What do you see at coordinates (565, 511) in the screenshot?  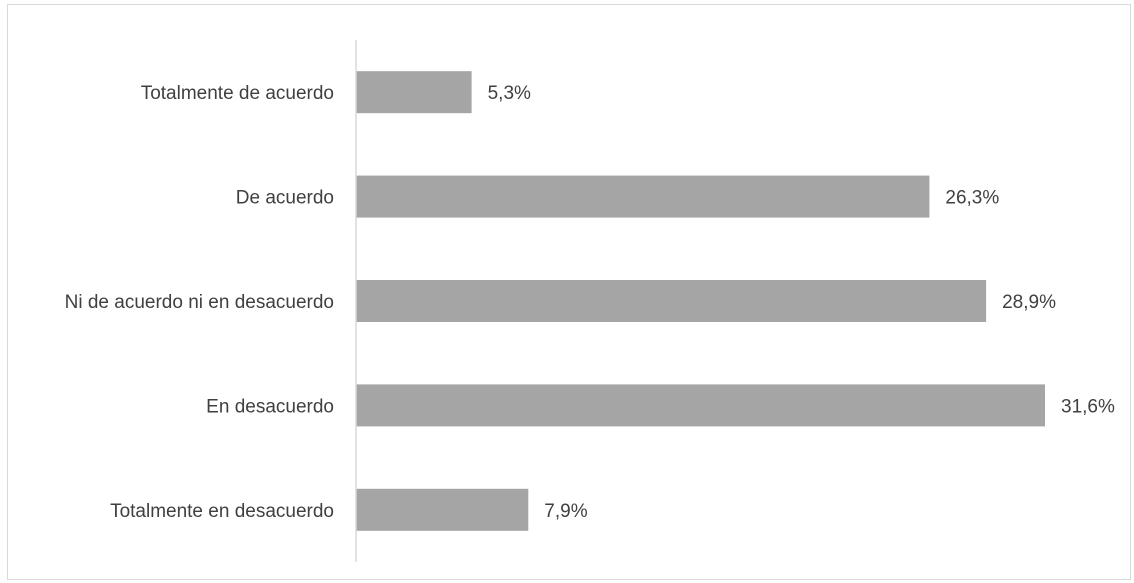 I see `value-label-4: 7,9%` at bounding box center [565, 511].